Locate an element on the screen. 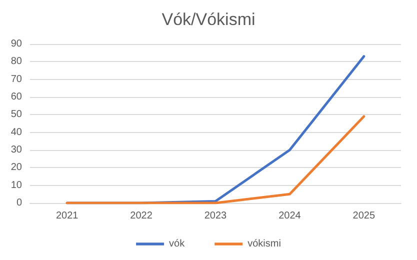 The image size is (417, 260). y-tick-label: 70 is located at coordinates (16, 79).